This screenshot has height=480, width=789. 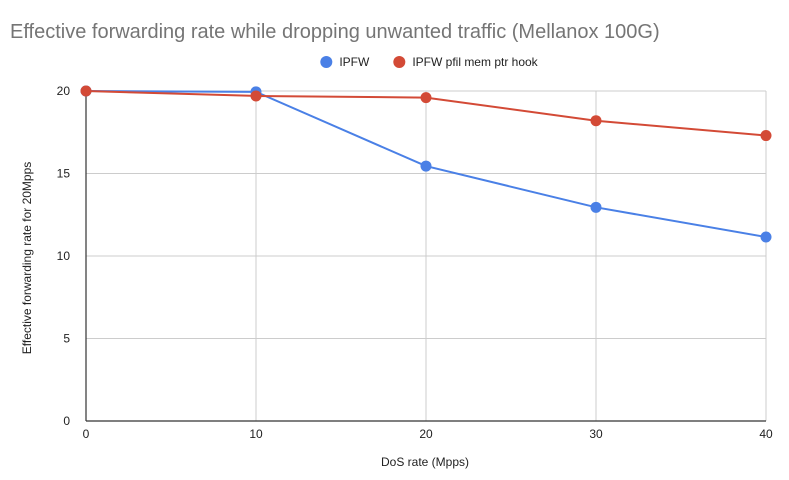 What do you see at coordinates (64, 256) in the screenshot?
I see `y-tick-label: 10` at bounding box center [64, 256].